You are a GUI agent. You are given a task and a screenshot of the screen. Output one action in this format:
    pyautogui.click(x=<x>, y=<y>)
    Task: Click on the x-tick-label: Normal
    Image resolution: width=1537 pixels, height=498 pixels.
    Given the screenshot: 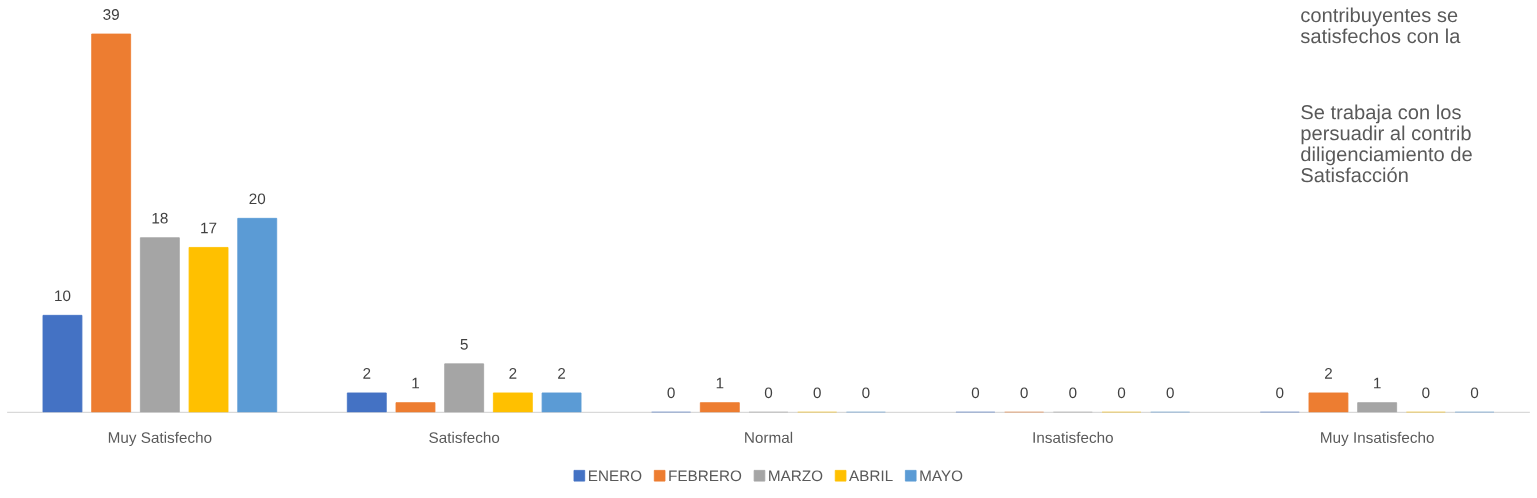 What is the action you would take?
    pyautogui.click(x=769, y=437)
    